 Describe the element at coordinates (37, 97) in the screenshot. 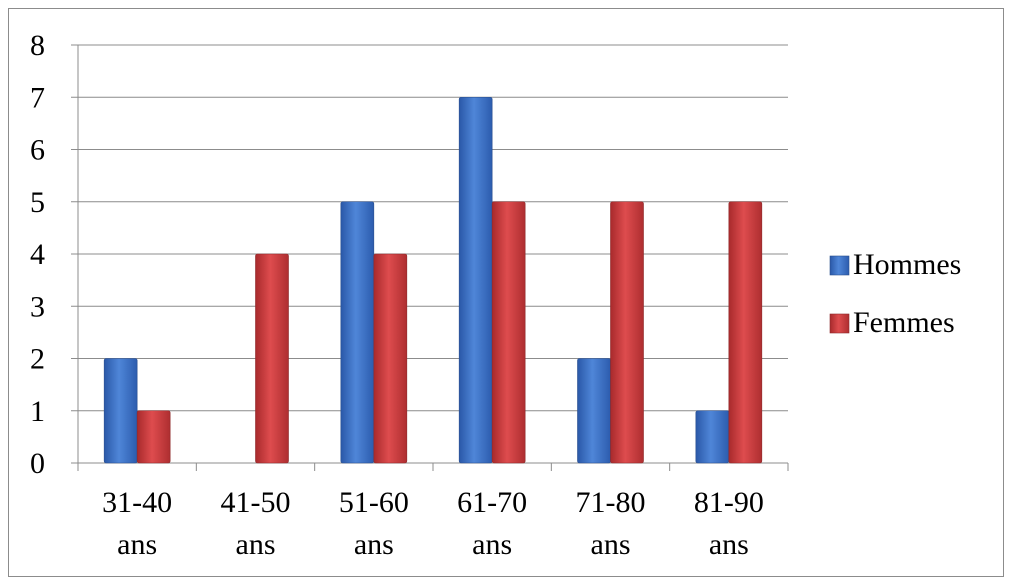

I see `y-tick-label: 7` at that location.